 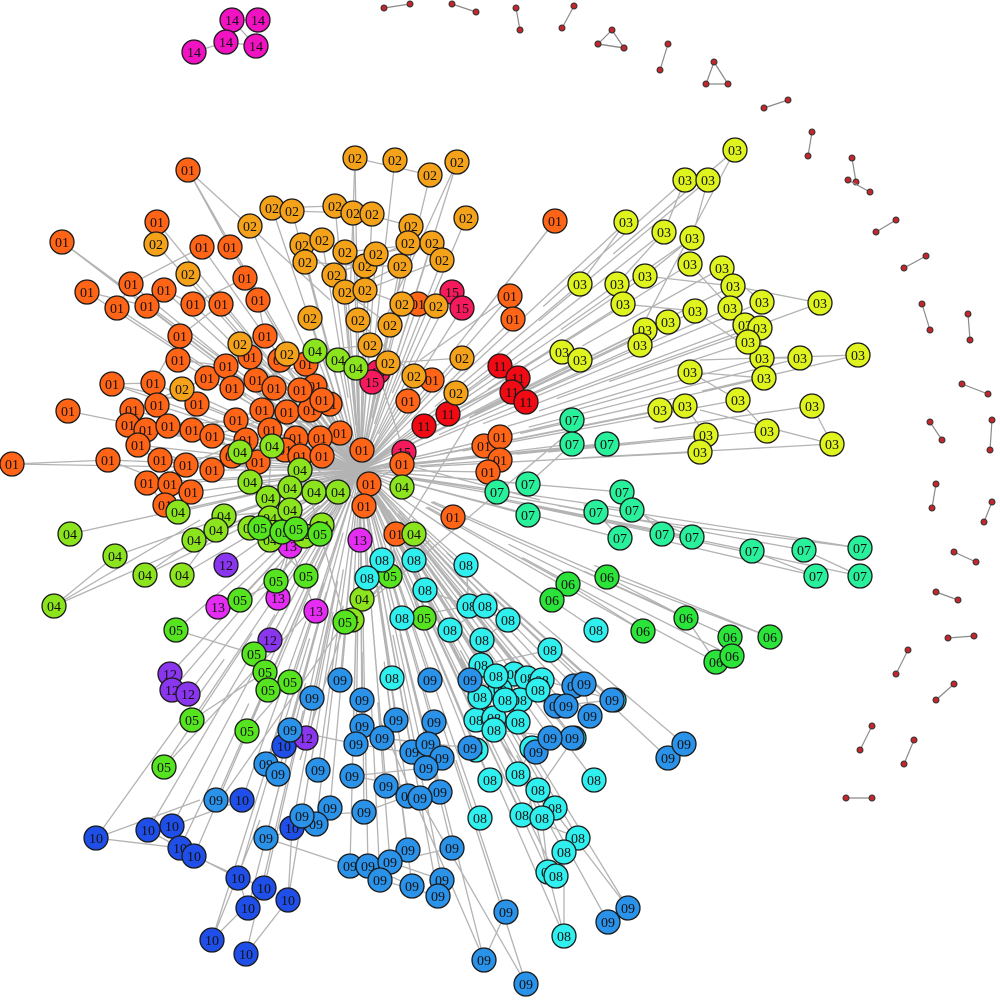 I want to click on node-community-11: 11, so click(x=424, y=426).